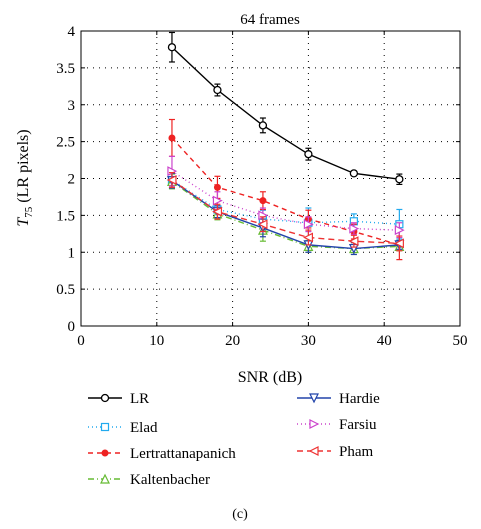 The width and height of the screenshot is (481, 529). I want to click on legend-marker-elad, so click(105, 427).